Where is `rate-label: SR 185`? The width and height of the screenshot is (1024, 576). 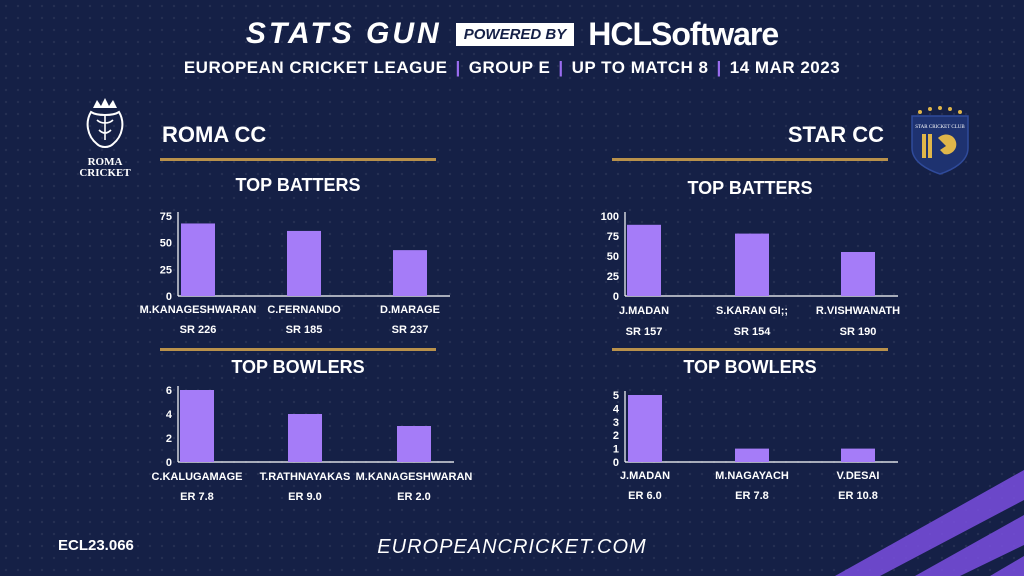 rate-label: SR 185 is located at coordinates (304, 330).